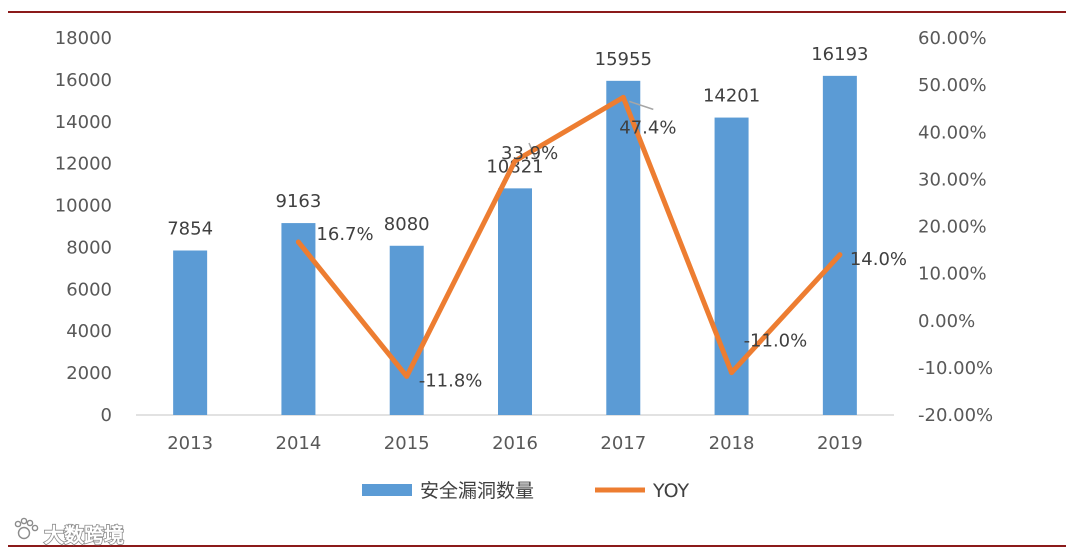  I want to click on right-tick-label: 30.00%, so click(952, 179).